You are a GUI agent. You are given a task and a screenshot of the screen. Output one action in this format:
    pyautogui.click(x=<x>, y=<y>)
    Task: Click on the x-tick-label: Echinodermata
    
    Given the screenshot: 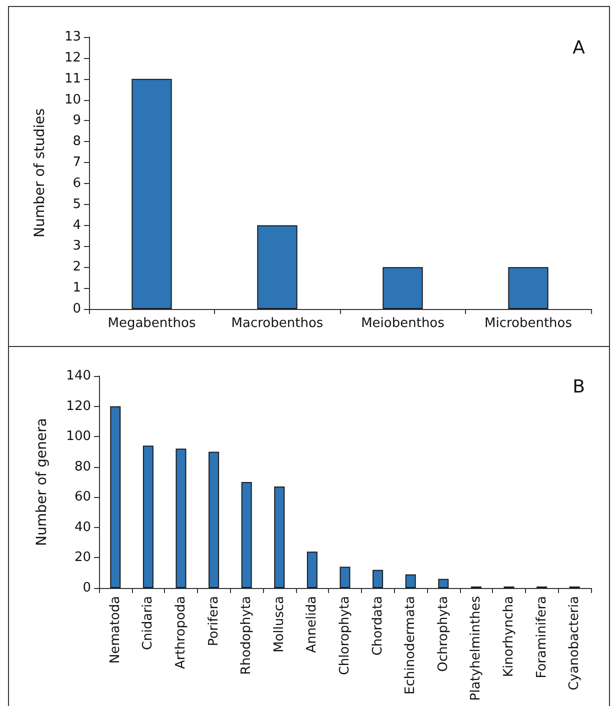 What is the action you would take?
    pyautogui.click(x=410, y=645)
    